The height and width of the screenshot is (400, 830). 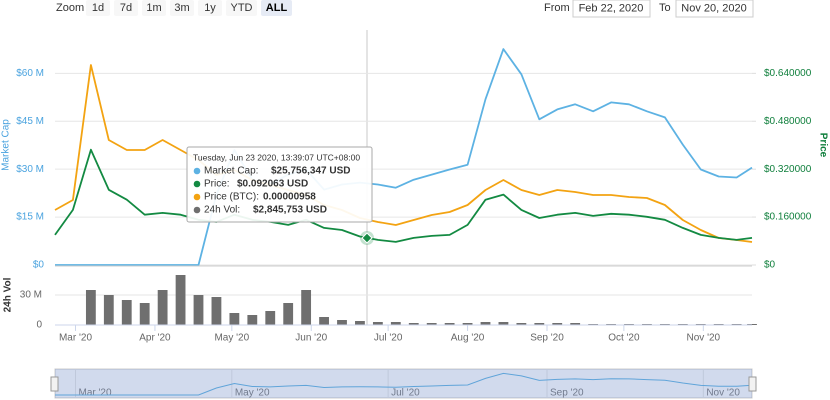 I want to click on to-value: Nov 20, 2020, so click(x=713, y=8).